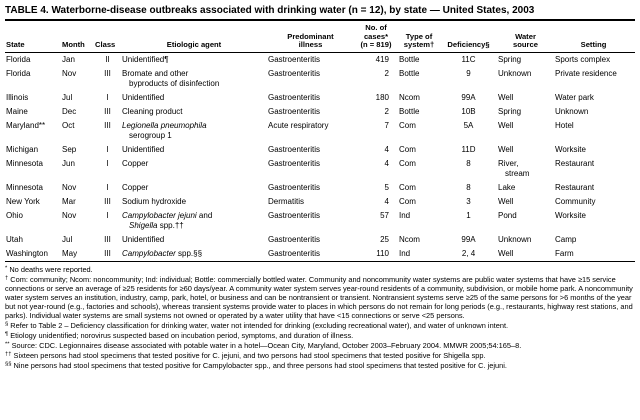  What do you see at coordinates (386, 202) in the screenshot?
I see `cases-text: 4` at bounding box center [386, 202].